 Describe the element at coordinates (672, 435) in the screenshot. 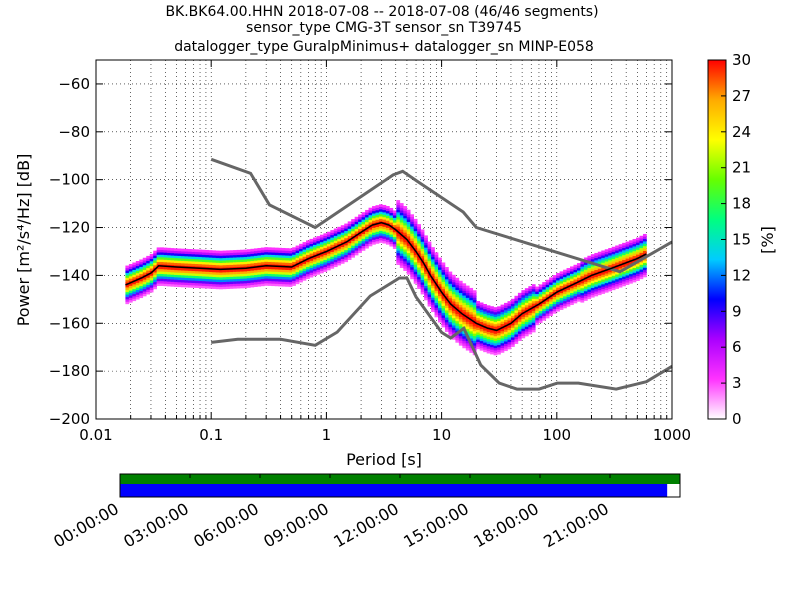

I see `x-tick-label: 1000` at that location.